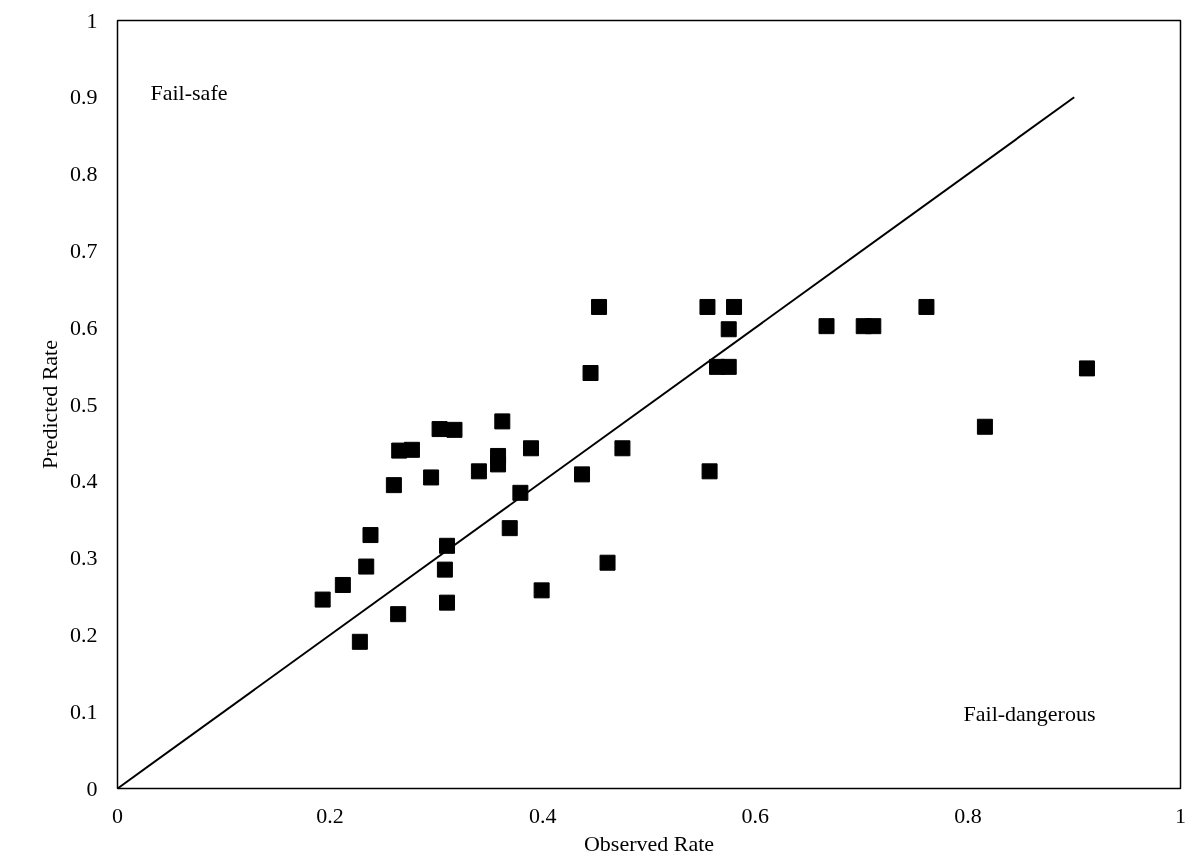 This screenshot has height=863, width=1194. Describe the element at coordinates (84, 481) in the screenshot. I see `y-tick-label: 0.4` at that location.